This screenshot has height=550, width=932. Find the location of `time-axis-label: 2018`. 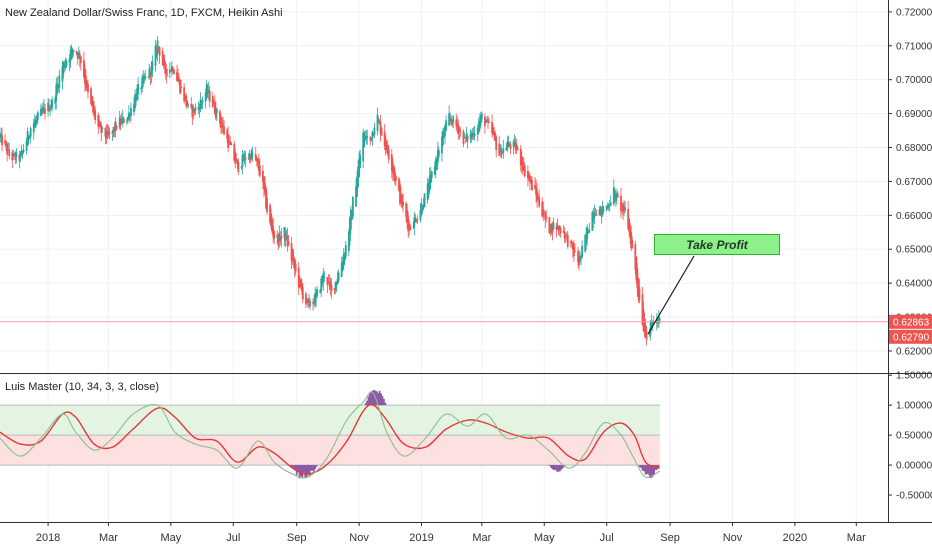

time-axis-label: 2018 is located at coordinates (48, 538).